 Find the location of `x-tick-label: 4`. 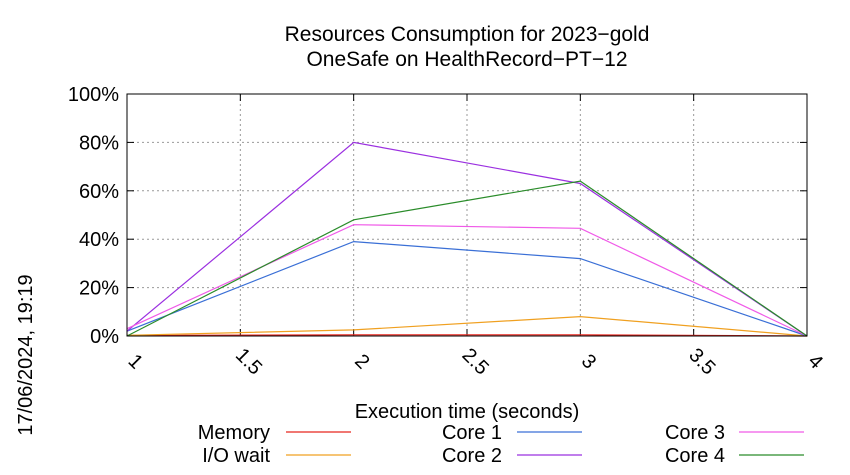

x-tick-label: 4 is located at coordinates (815, 361).